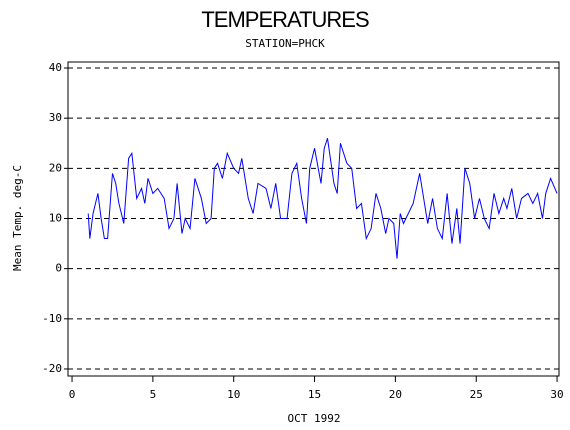 The width and height of the screenshot is (570, 430). Describe the element at coordinates (285, 43) in the screenshot. I see `chart-subtitle: STATION=PHCK` at that location.